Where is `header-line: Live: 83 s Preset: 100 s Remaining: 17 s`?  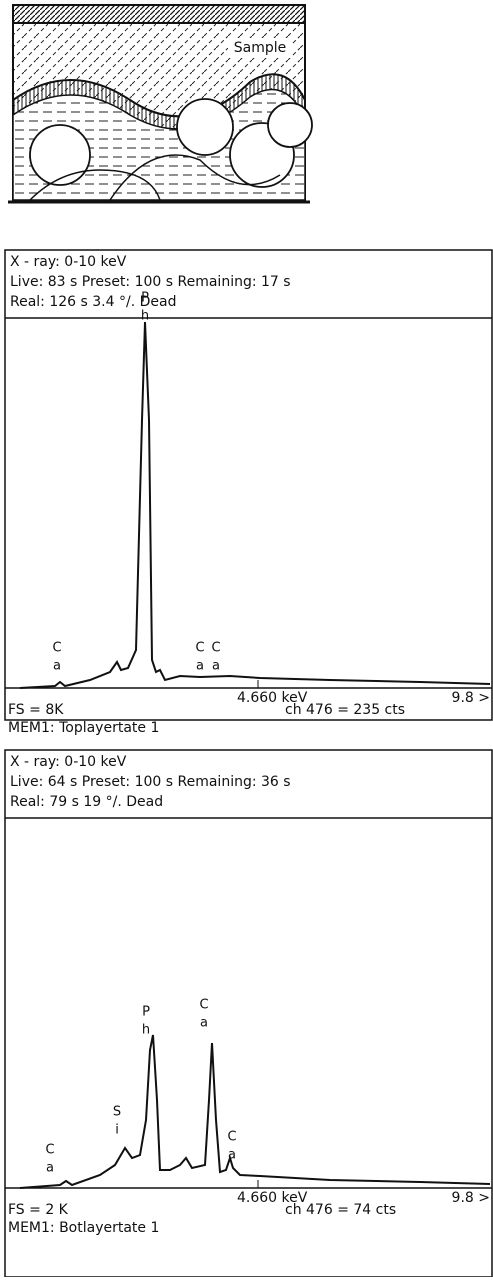 header-line: Live: 83 s Preset: 100 s Remaining: 17 s is located at coordinates (150, 282).